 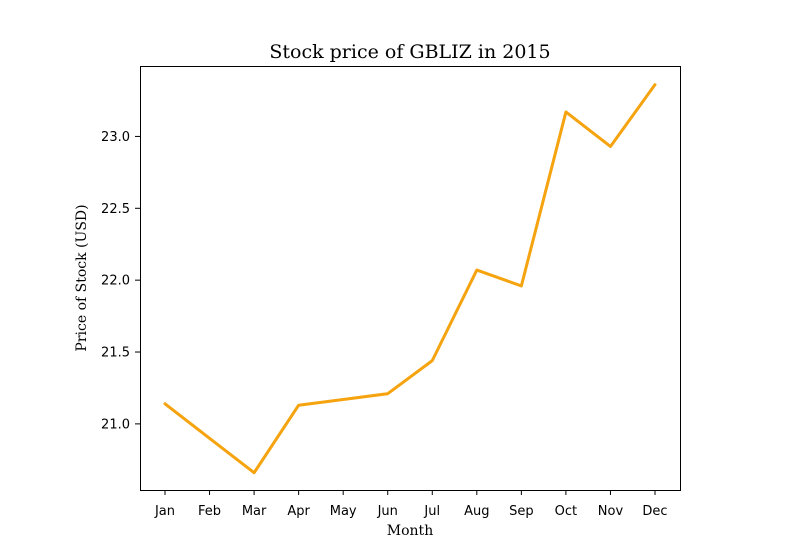 What do you see at coordinates (115, 353) in the screenshot?
I see `y-tick-label: 21.5` at bounding box center [115, 353].